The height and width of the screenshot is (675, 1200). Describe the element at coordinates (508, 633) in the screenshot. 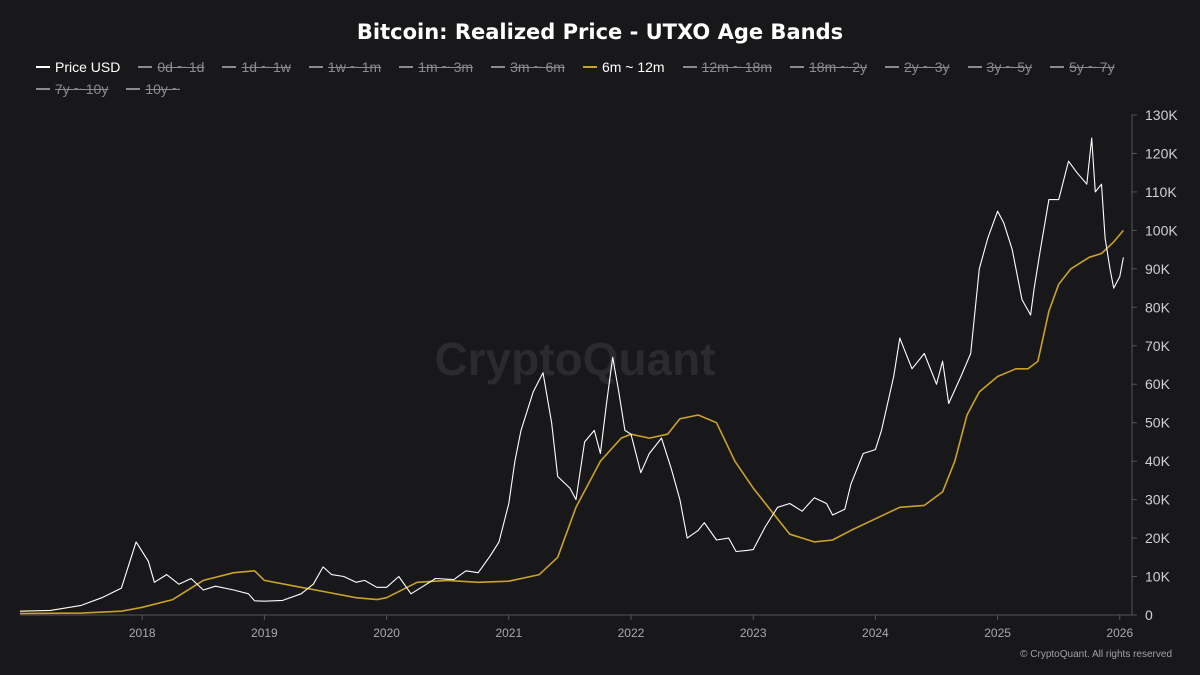

I see `x-tick-label: 2021` at that location.